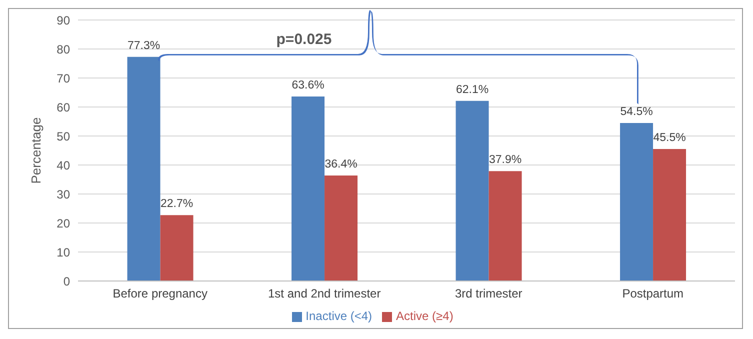 The image size is (753, 339). I want to click on data-label: 62.1%, so click(472, 90).